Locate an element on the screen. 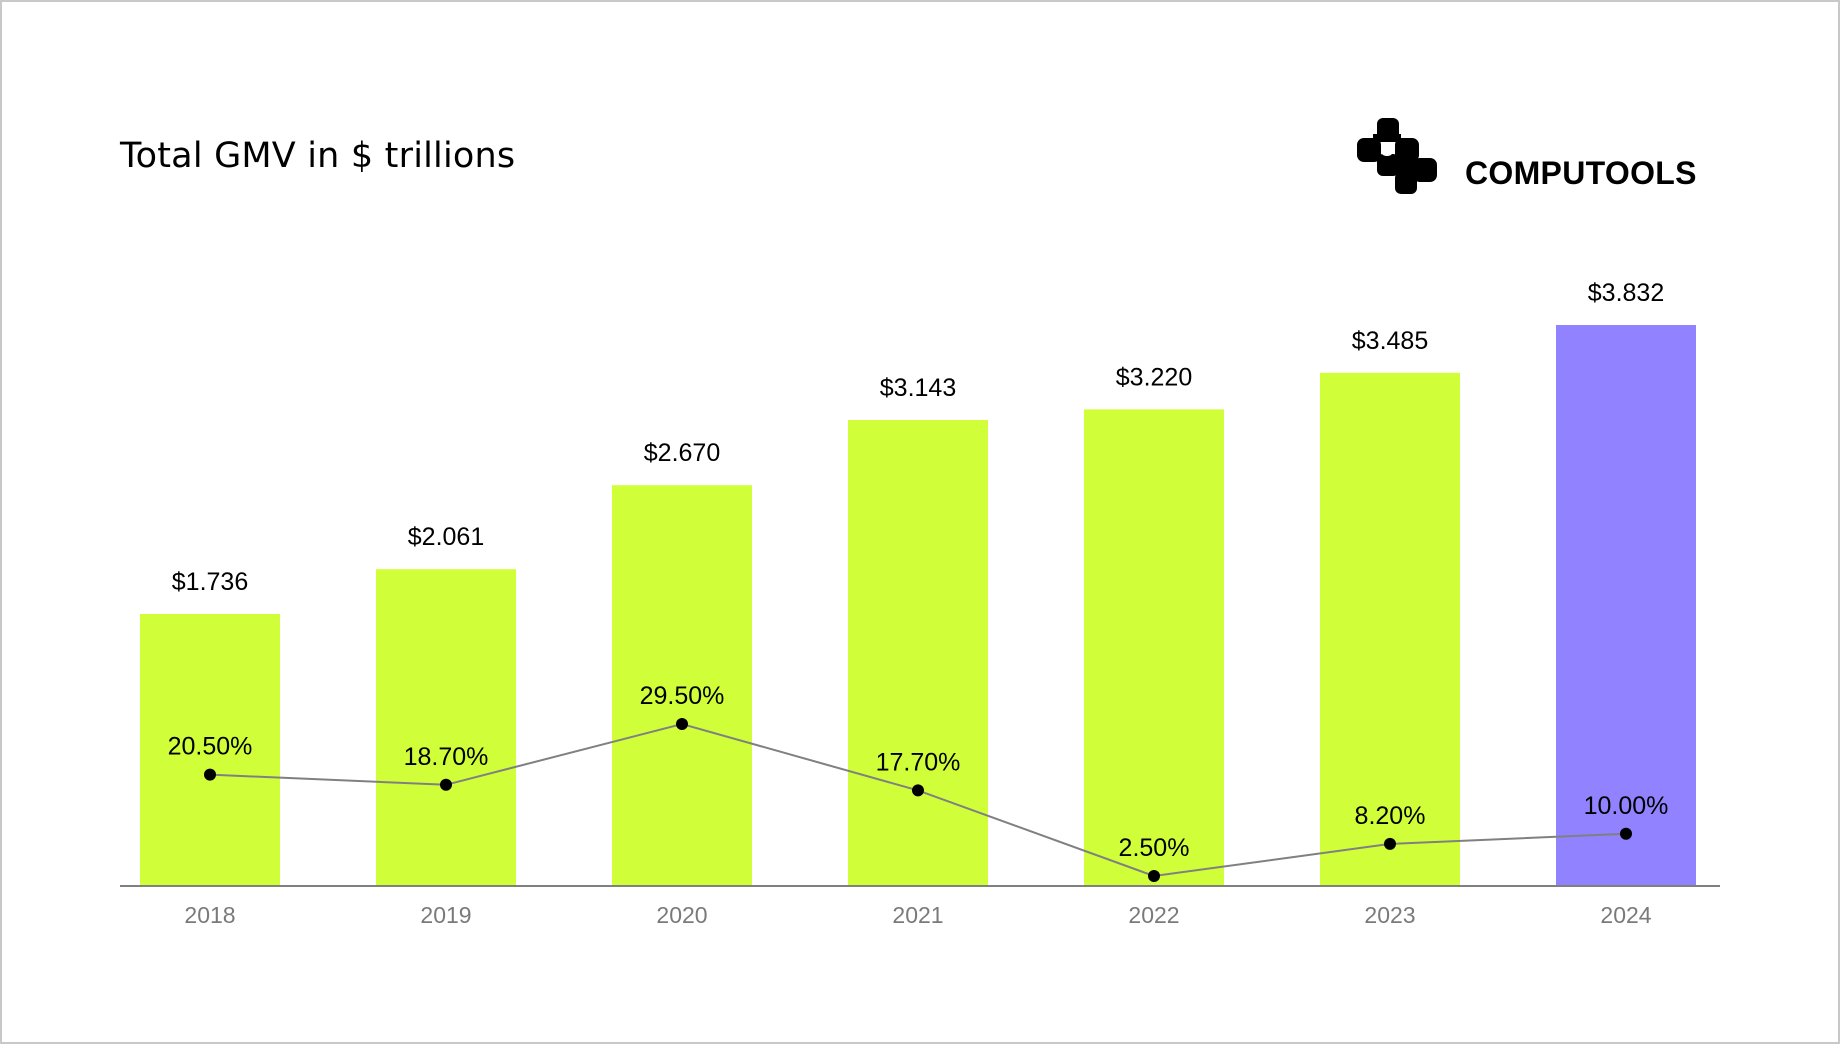  bar-value-label: $2.670 is located at coordinates (682, 453).